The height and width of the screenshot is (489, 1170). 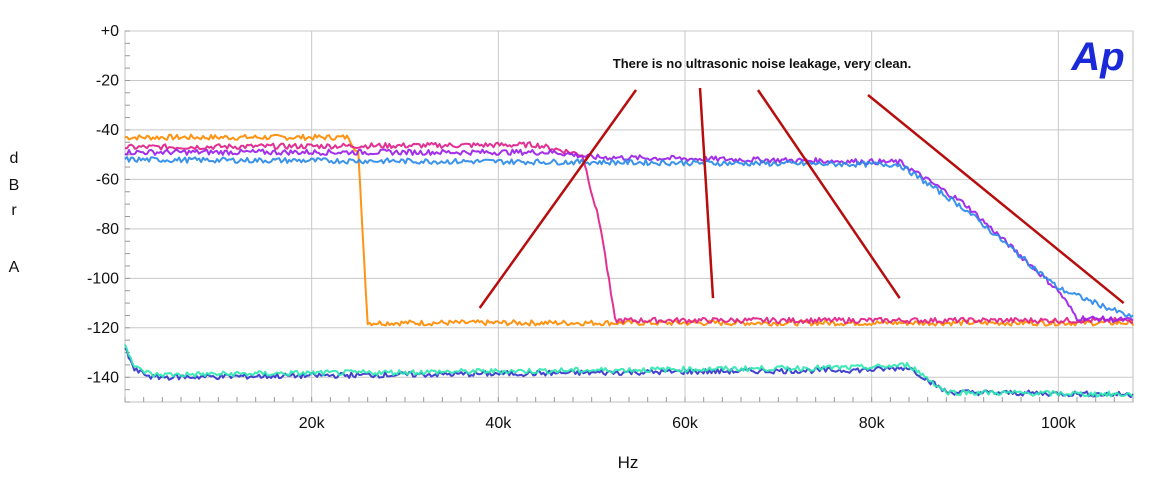 What do you see at coordinates (103, 278) in the screenshot?
I see `y-tick-label: -100` at bounding box center [103, 278].